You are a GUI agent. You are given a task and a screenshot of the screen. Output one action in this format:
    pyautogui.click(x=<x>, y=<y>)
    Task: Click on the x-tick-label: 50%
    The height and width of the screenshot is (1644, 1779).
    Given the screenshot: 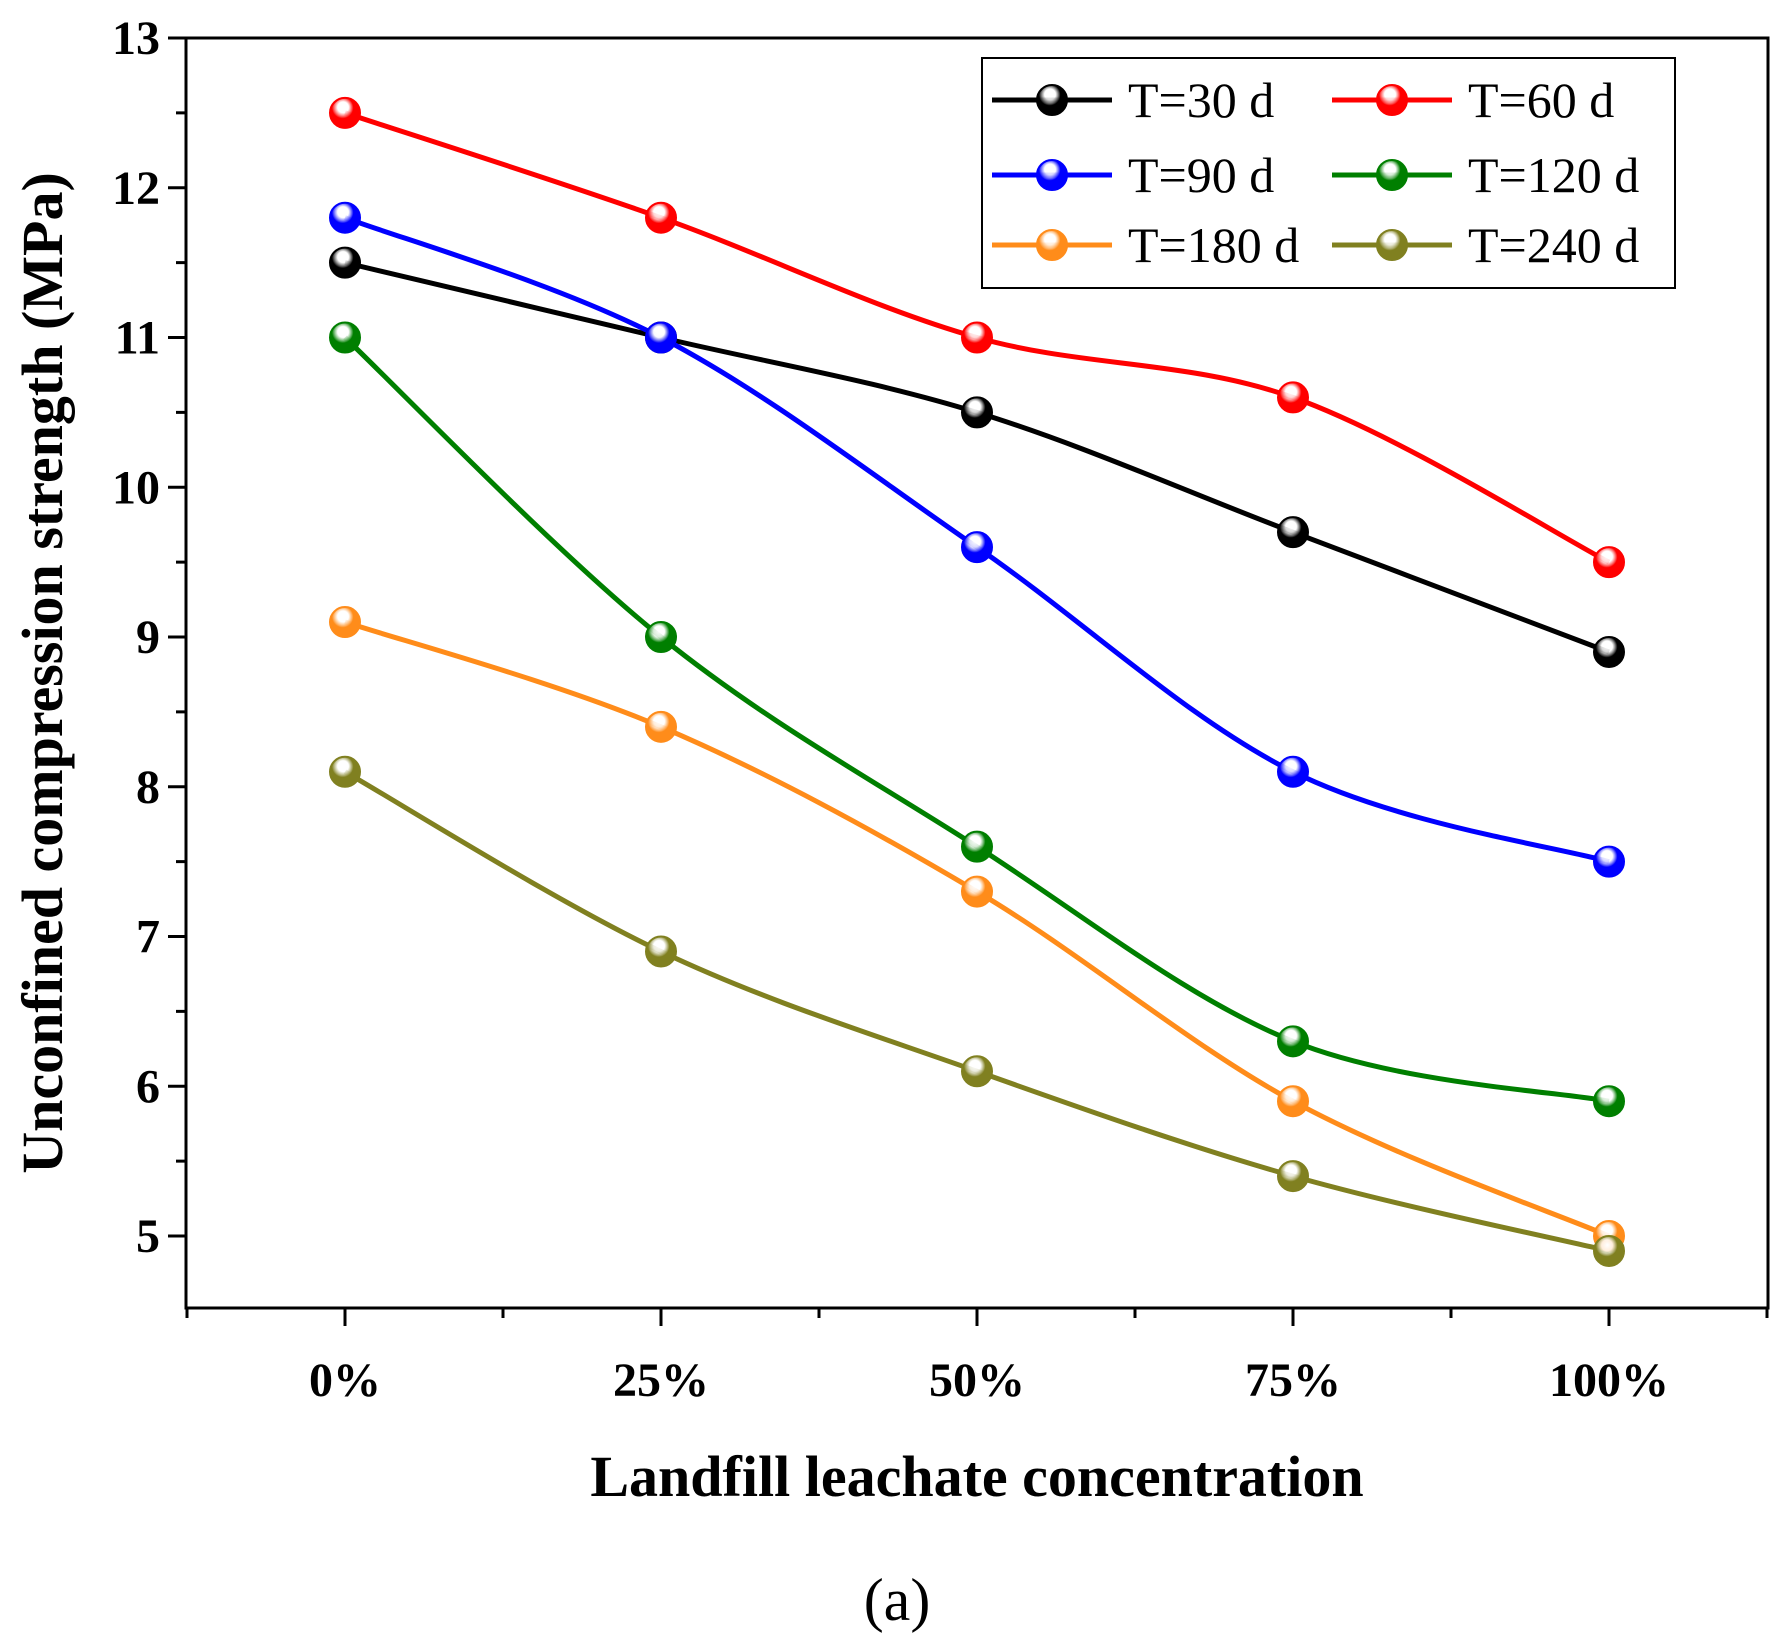 What is the action you would take?
    pyautogui.click(x=977, y=1380)
    